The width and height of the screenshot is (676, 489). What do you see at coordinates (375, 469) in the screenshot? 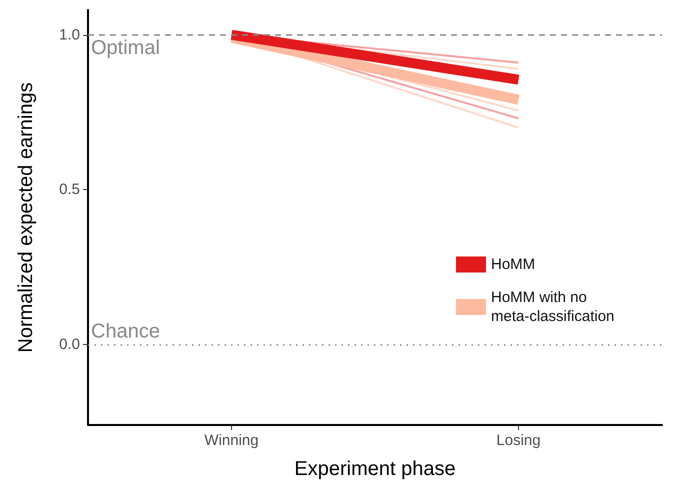
I see `x-axis-title: Experiment phase` at bounding box center [375, 469].